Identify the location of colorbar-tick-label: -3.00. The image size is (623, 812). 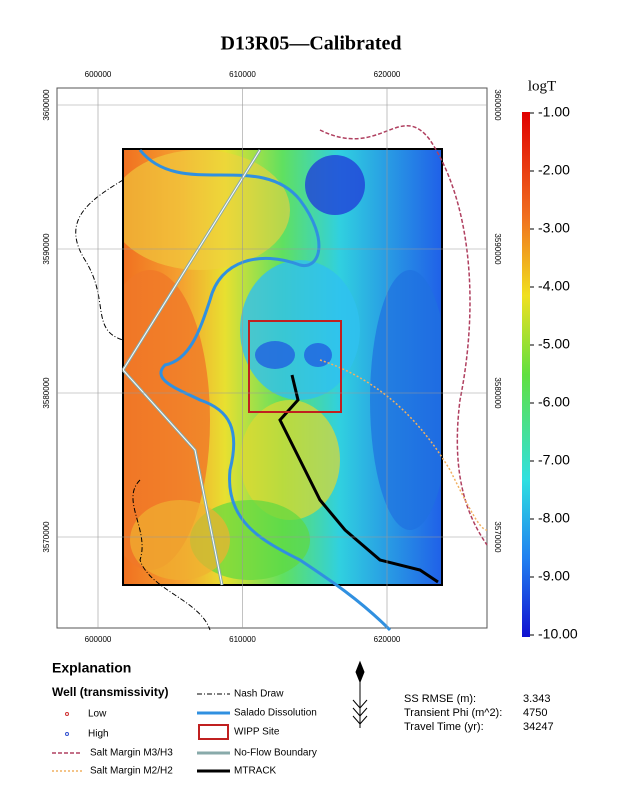
(554, 228).